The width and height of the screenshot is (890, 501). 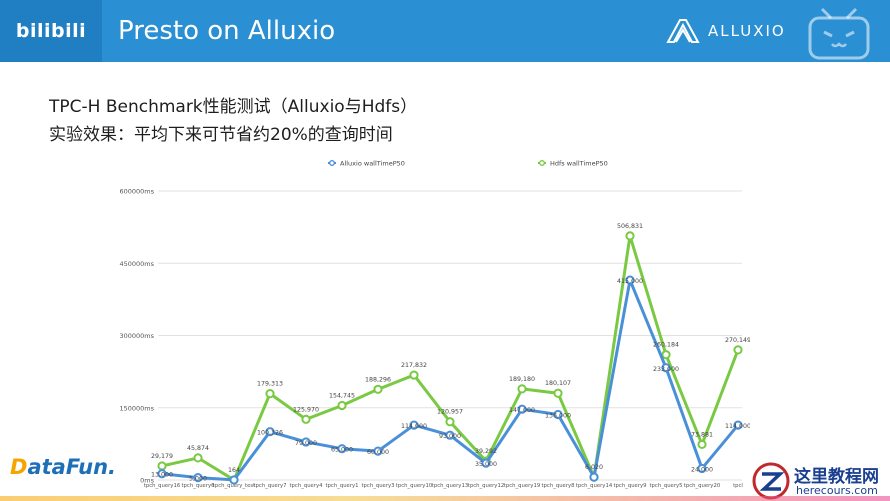 What do you see at coordinates (737, 340) in the screenshot?
I see `data-label: 270,149` at bounding box center [737, 340].